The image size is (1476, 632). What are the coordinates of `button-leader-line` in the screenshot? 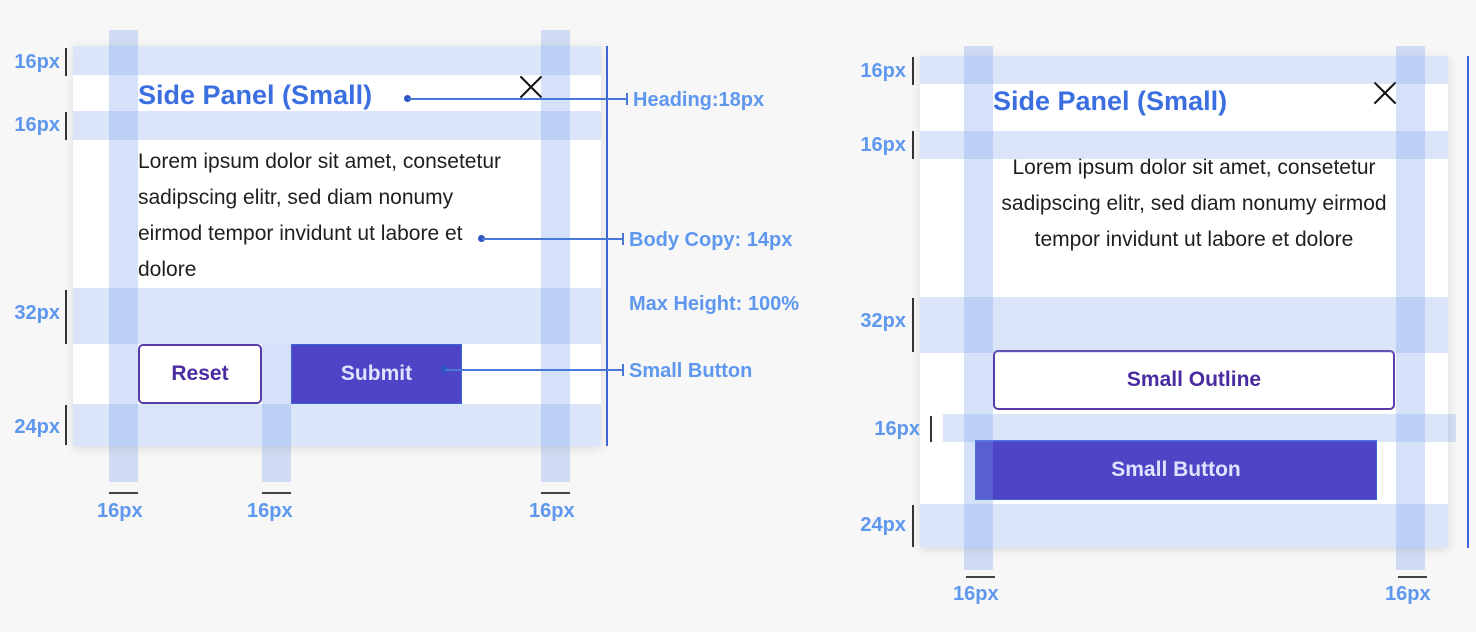 It's located at (533, 370).